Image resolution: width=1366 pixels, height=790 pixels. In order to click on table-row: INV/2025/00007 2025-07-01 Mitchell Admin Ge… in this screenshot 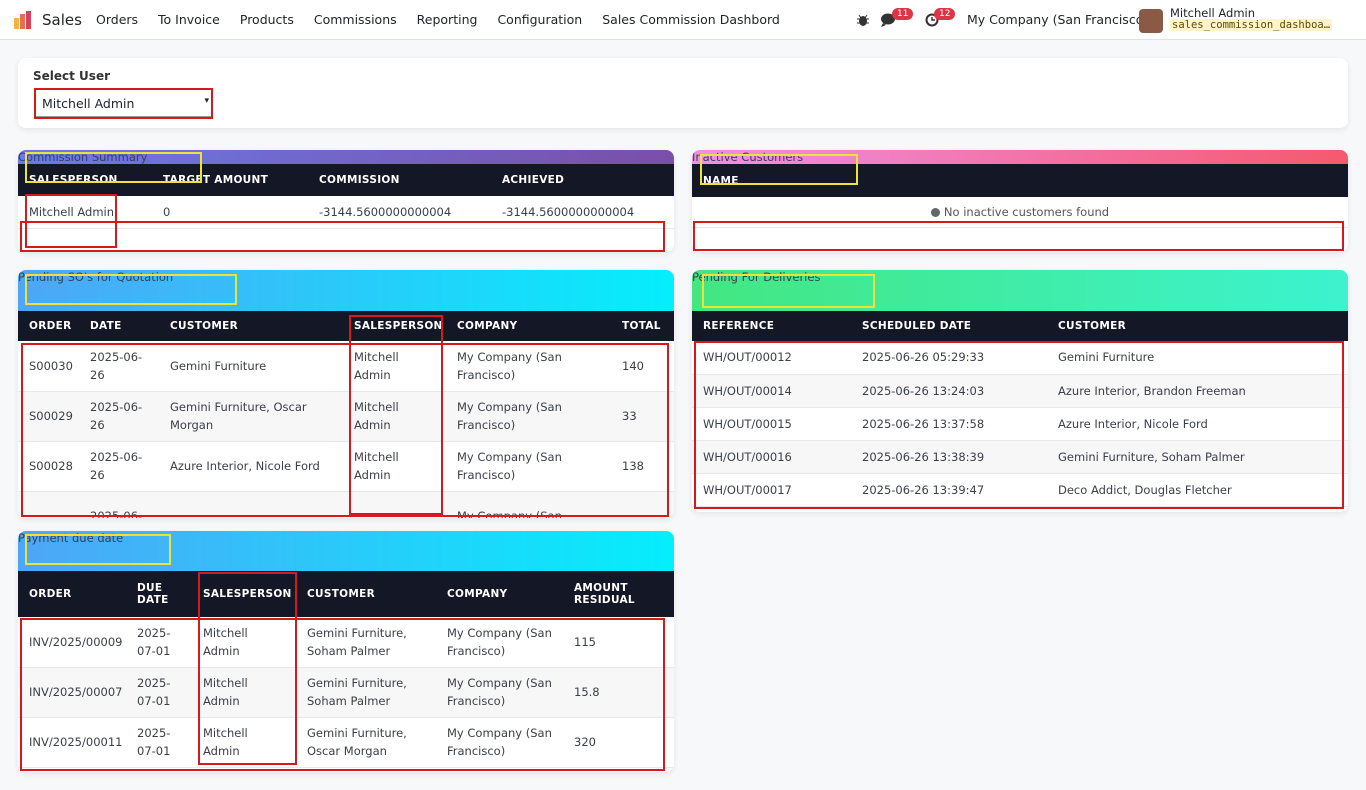, I will do `click(346, 692)`.